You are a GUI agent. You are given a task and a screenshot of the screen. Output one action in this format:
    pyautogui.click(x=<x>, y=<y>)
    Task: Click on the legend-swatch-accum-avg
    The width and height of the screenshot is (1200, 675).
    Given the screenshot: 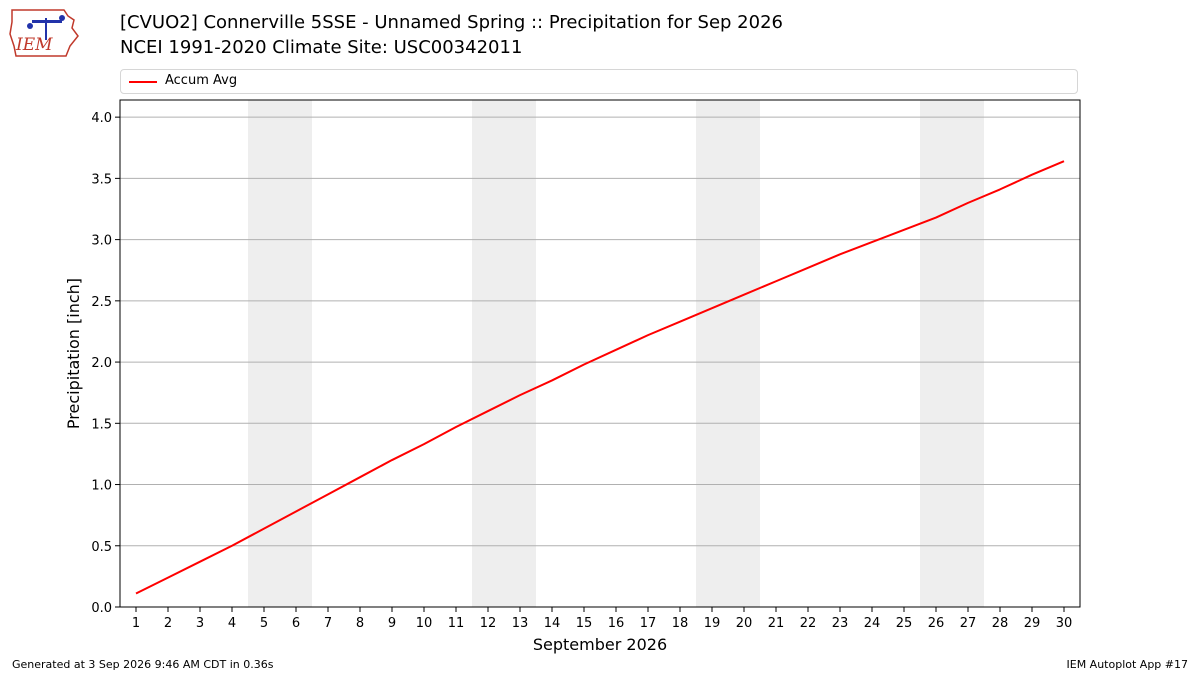 What is the action you would take?
    pyautogui.click(x=143, y=82)
    